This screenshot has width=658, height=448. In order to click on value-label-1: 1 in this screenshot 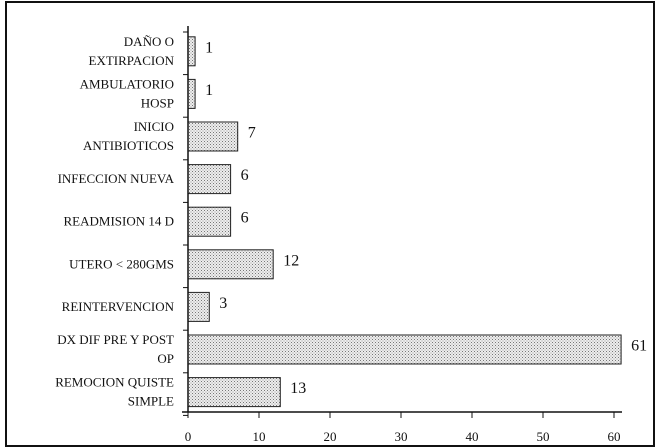, I will do `click(209, 90)`.